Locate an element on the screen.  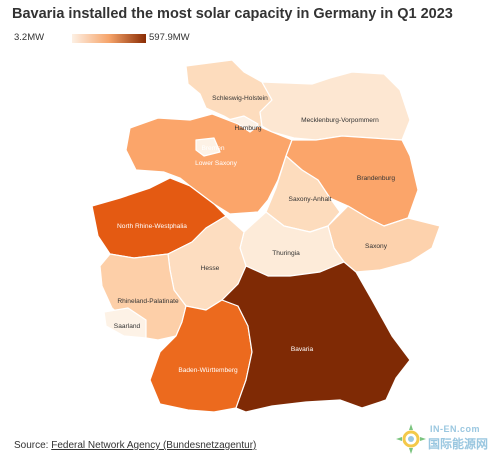
label-badenwurttemberg: Baden-Württemberg is located at coordinates (208, 370).